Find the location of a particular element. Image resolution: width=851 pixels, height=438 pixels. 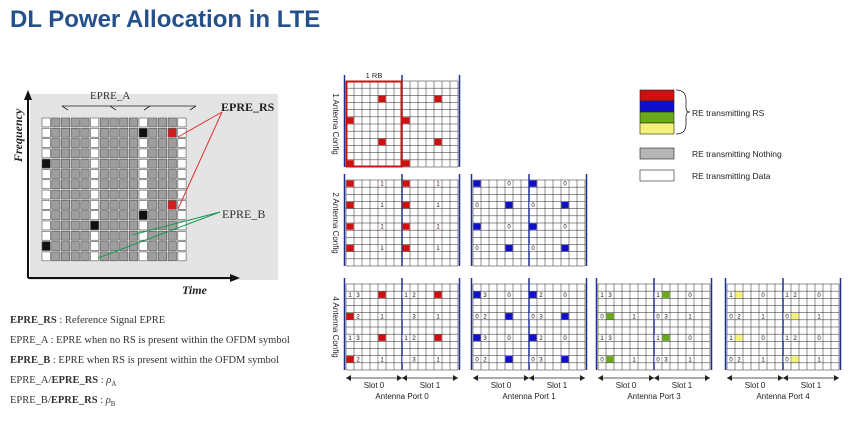

definition-epre-rs: EPRE_RS : Reference Signal EPRE is located at coordinates (88, 320).